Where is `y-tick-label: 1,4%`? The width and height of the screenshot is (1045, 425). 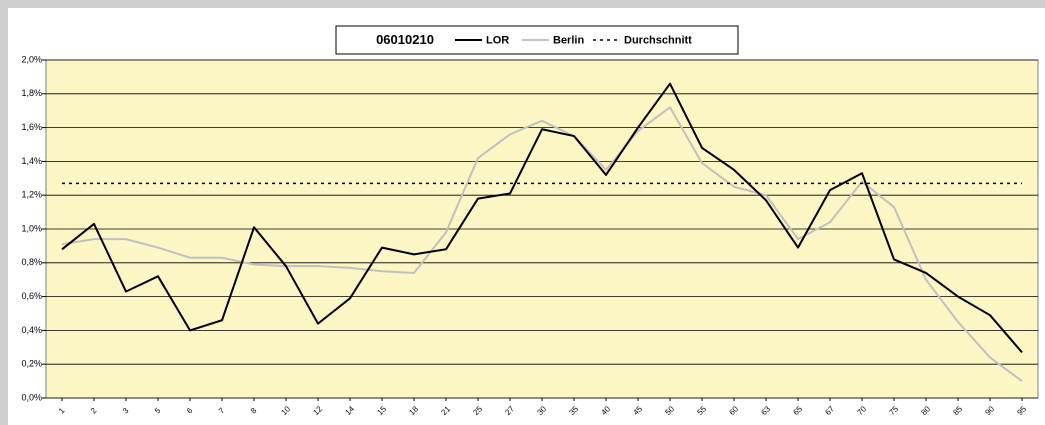
y-tick-label: 1,4% is located at coordinates (31, 161).